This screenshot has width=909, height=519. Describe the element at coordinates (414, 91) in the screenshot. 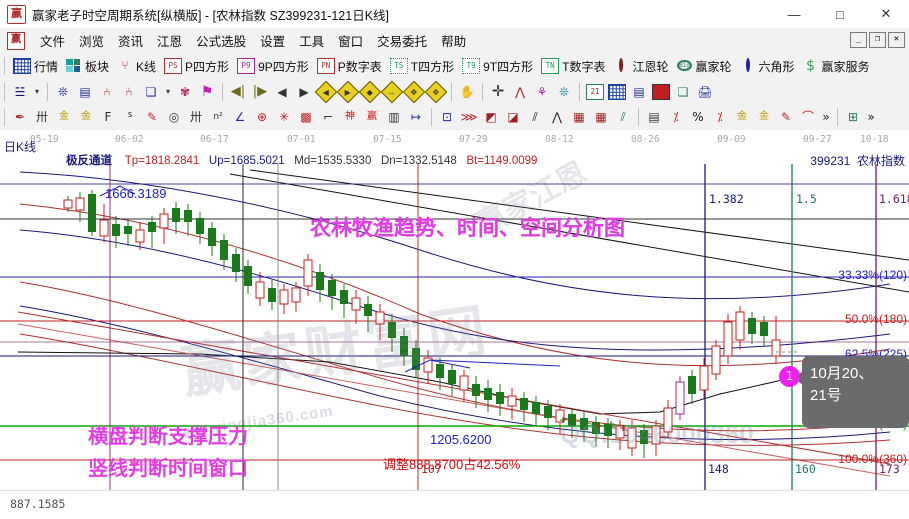

I see `expand-icon: ✥` at that location.